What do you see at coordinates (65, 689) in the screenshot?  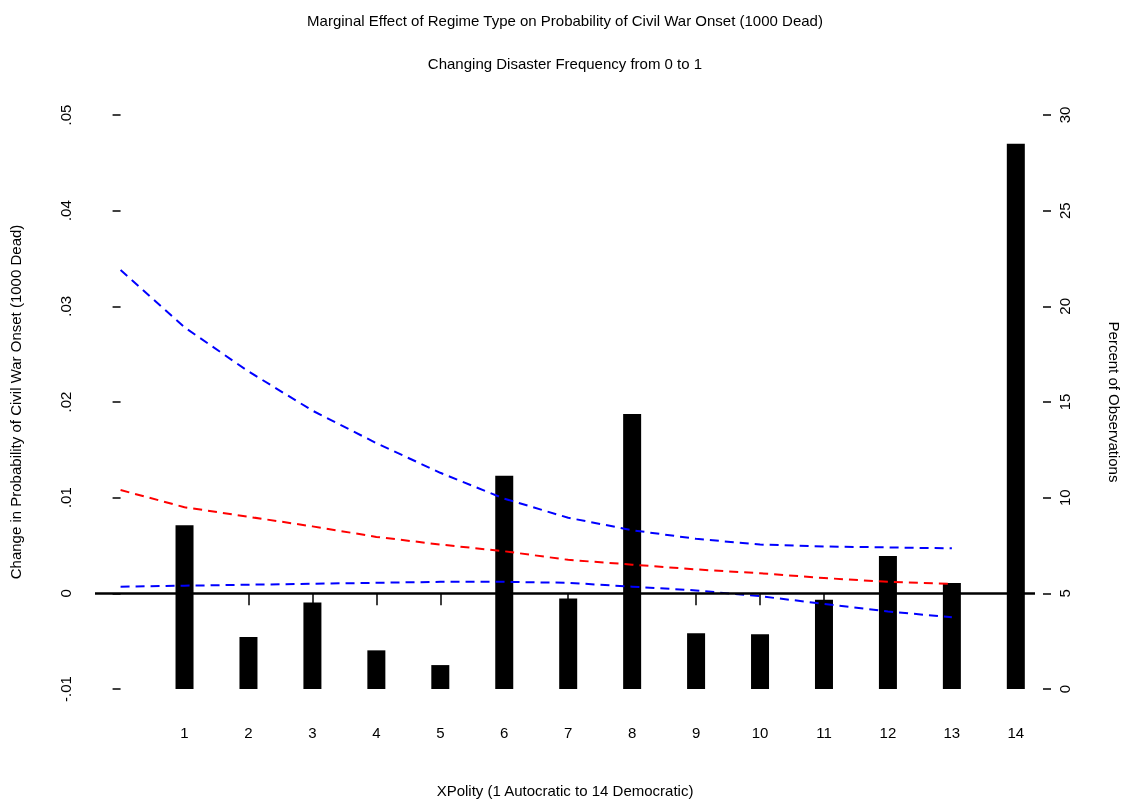 I see `y-tick-label: -.01` at bounding box center [65, 689].